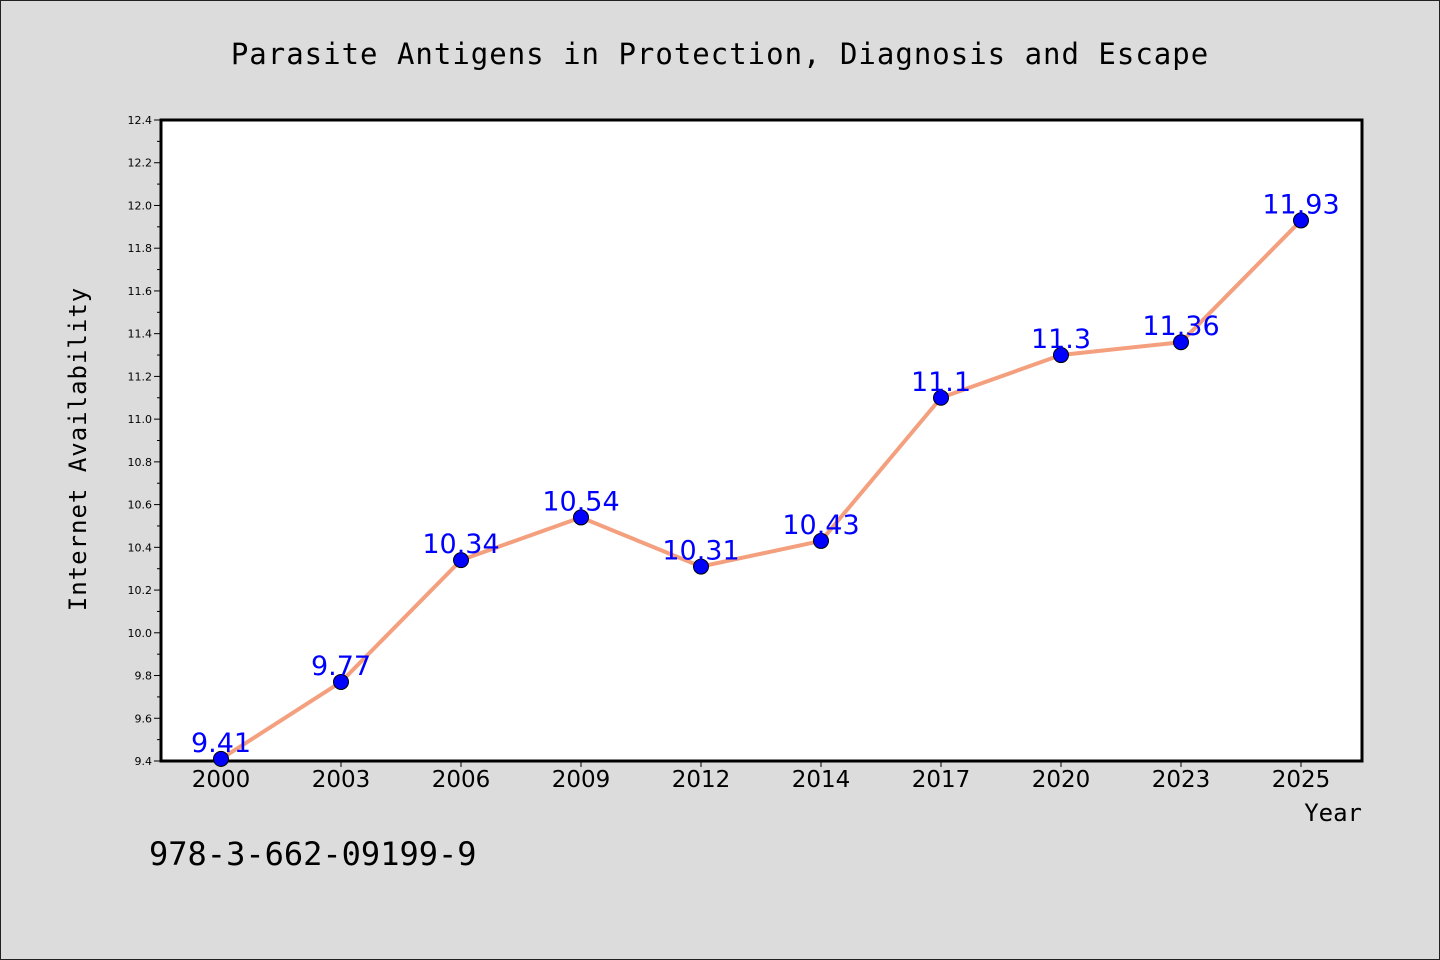 This screenshot has height=960, width=1440. I want to click on y-tick-label: 10.0, so click(140, 633).